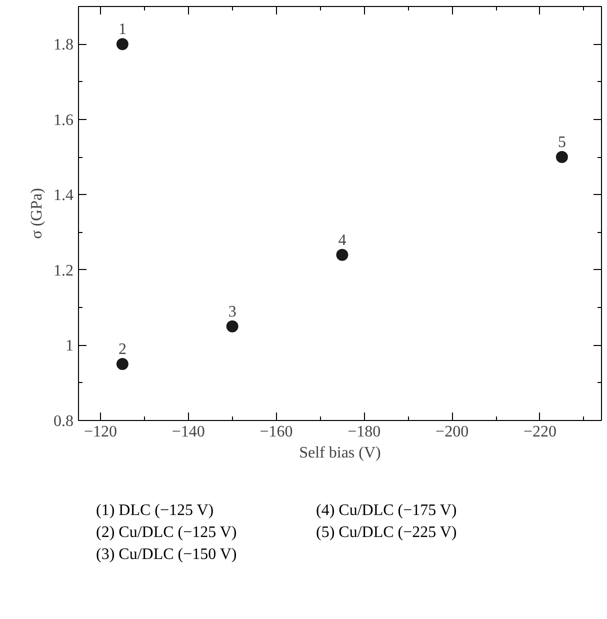 The width and height of the screenshot is (607, 619). What do you see at coordinates (64, 195) in the screenshot?
I see `y-tick-label: 1.4` at bounding box center [64, 195].